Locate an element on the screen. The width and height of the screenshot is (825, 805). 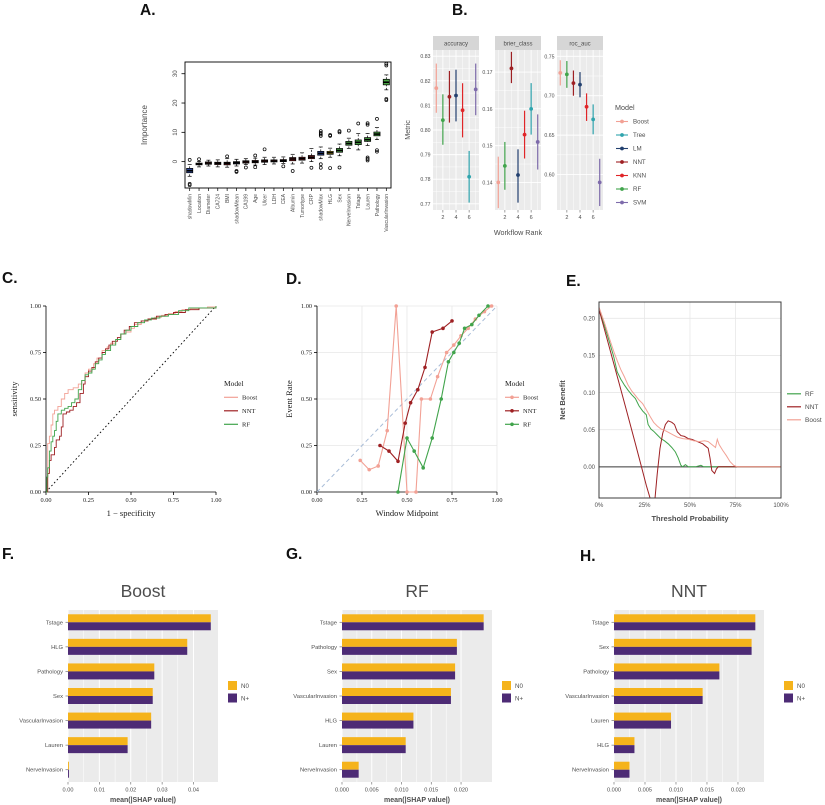
svg-text: Diameter is located at coordinates (209, 204).